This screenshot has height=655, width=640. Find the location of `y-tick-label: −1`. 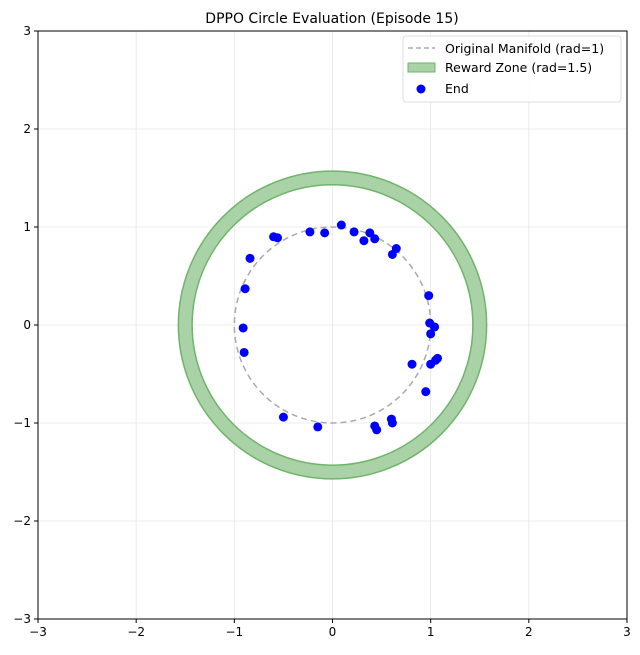

y-tick-label: −1 is located at coordinates (22, 423).